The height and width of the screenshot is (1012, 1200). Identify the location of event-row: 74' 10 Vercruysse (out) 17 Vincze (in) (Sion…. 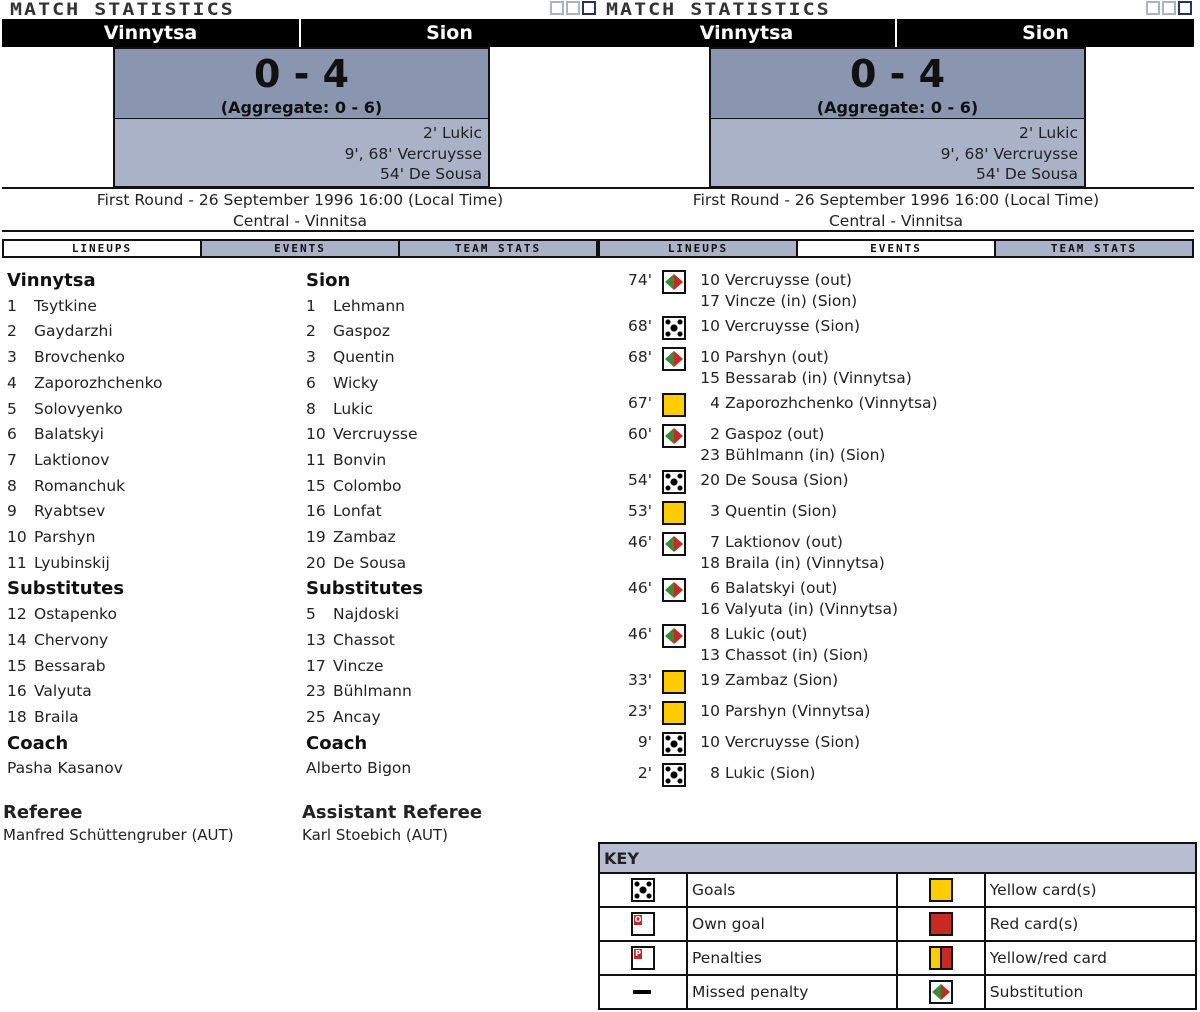
(909, 290).